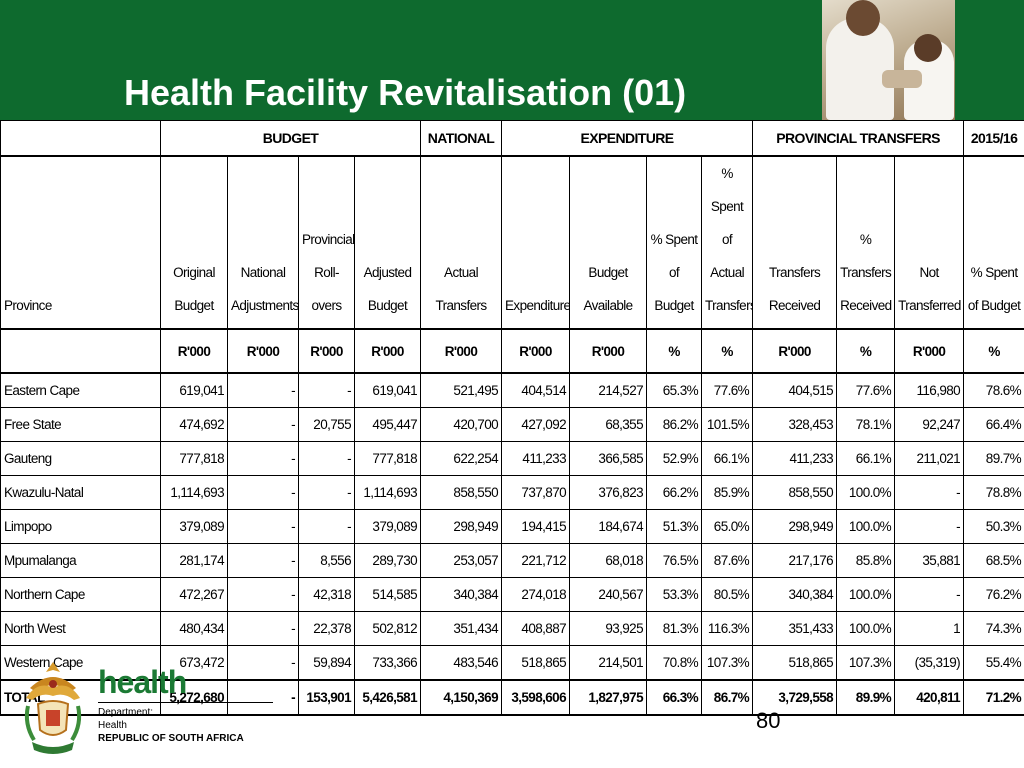 Image resolution: width=1024 pixels, height=768 pixels. Describe the element at coordinates (194, 242) in the screenshot. I see `column-header: Original Budget` at that location.